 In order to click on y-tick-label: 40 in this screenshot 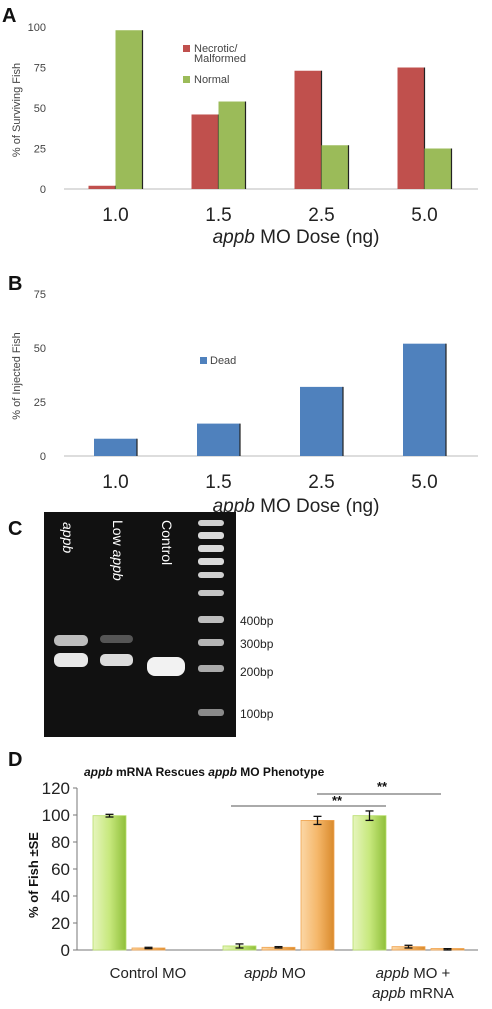, I will do `click(60, 896)`.